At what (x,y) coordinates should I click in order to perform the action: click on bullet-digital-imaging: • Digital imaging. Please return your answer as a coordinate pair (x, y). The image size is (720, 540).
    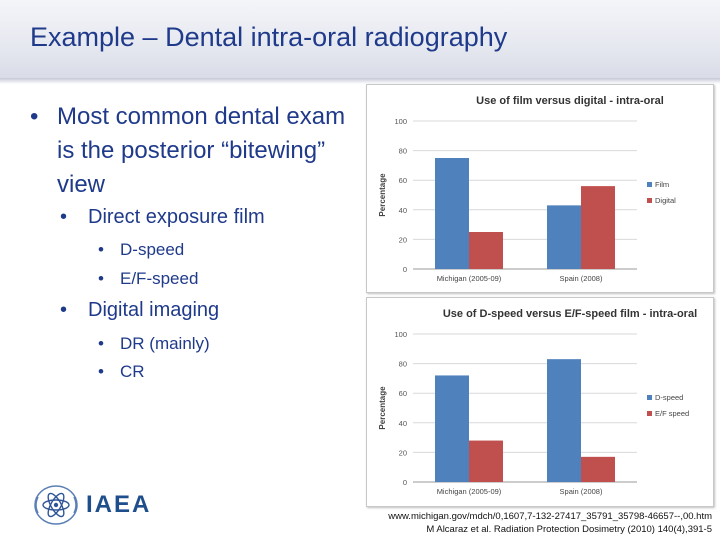
    Looking at the image, I should click on (140, 310).